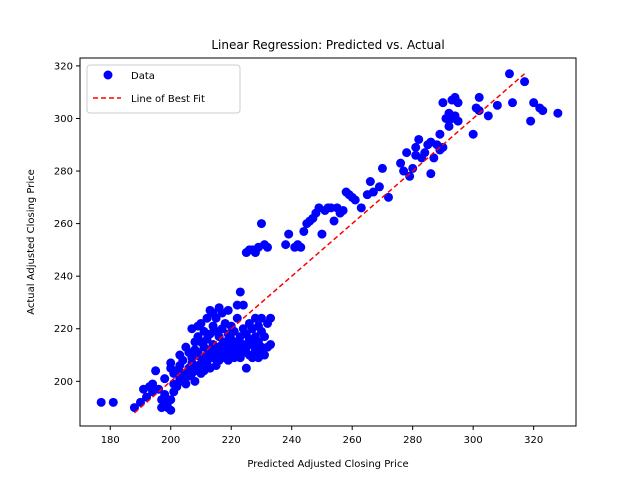 The height and width of the screenshot is (480, 640). I want to click on chart-title: Linear Regression: Predicted vs. Actual, so click(327, 45).